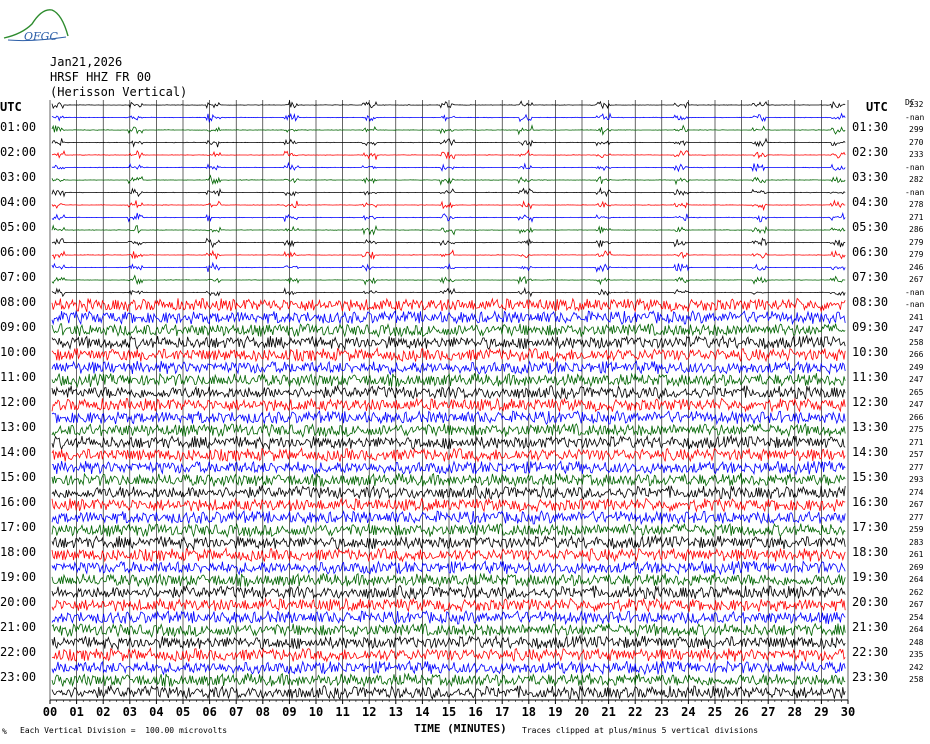  Describe the element at coordinates (50, 712) in the screenshot. I see `x-tick-label: 00` at that location.